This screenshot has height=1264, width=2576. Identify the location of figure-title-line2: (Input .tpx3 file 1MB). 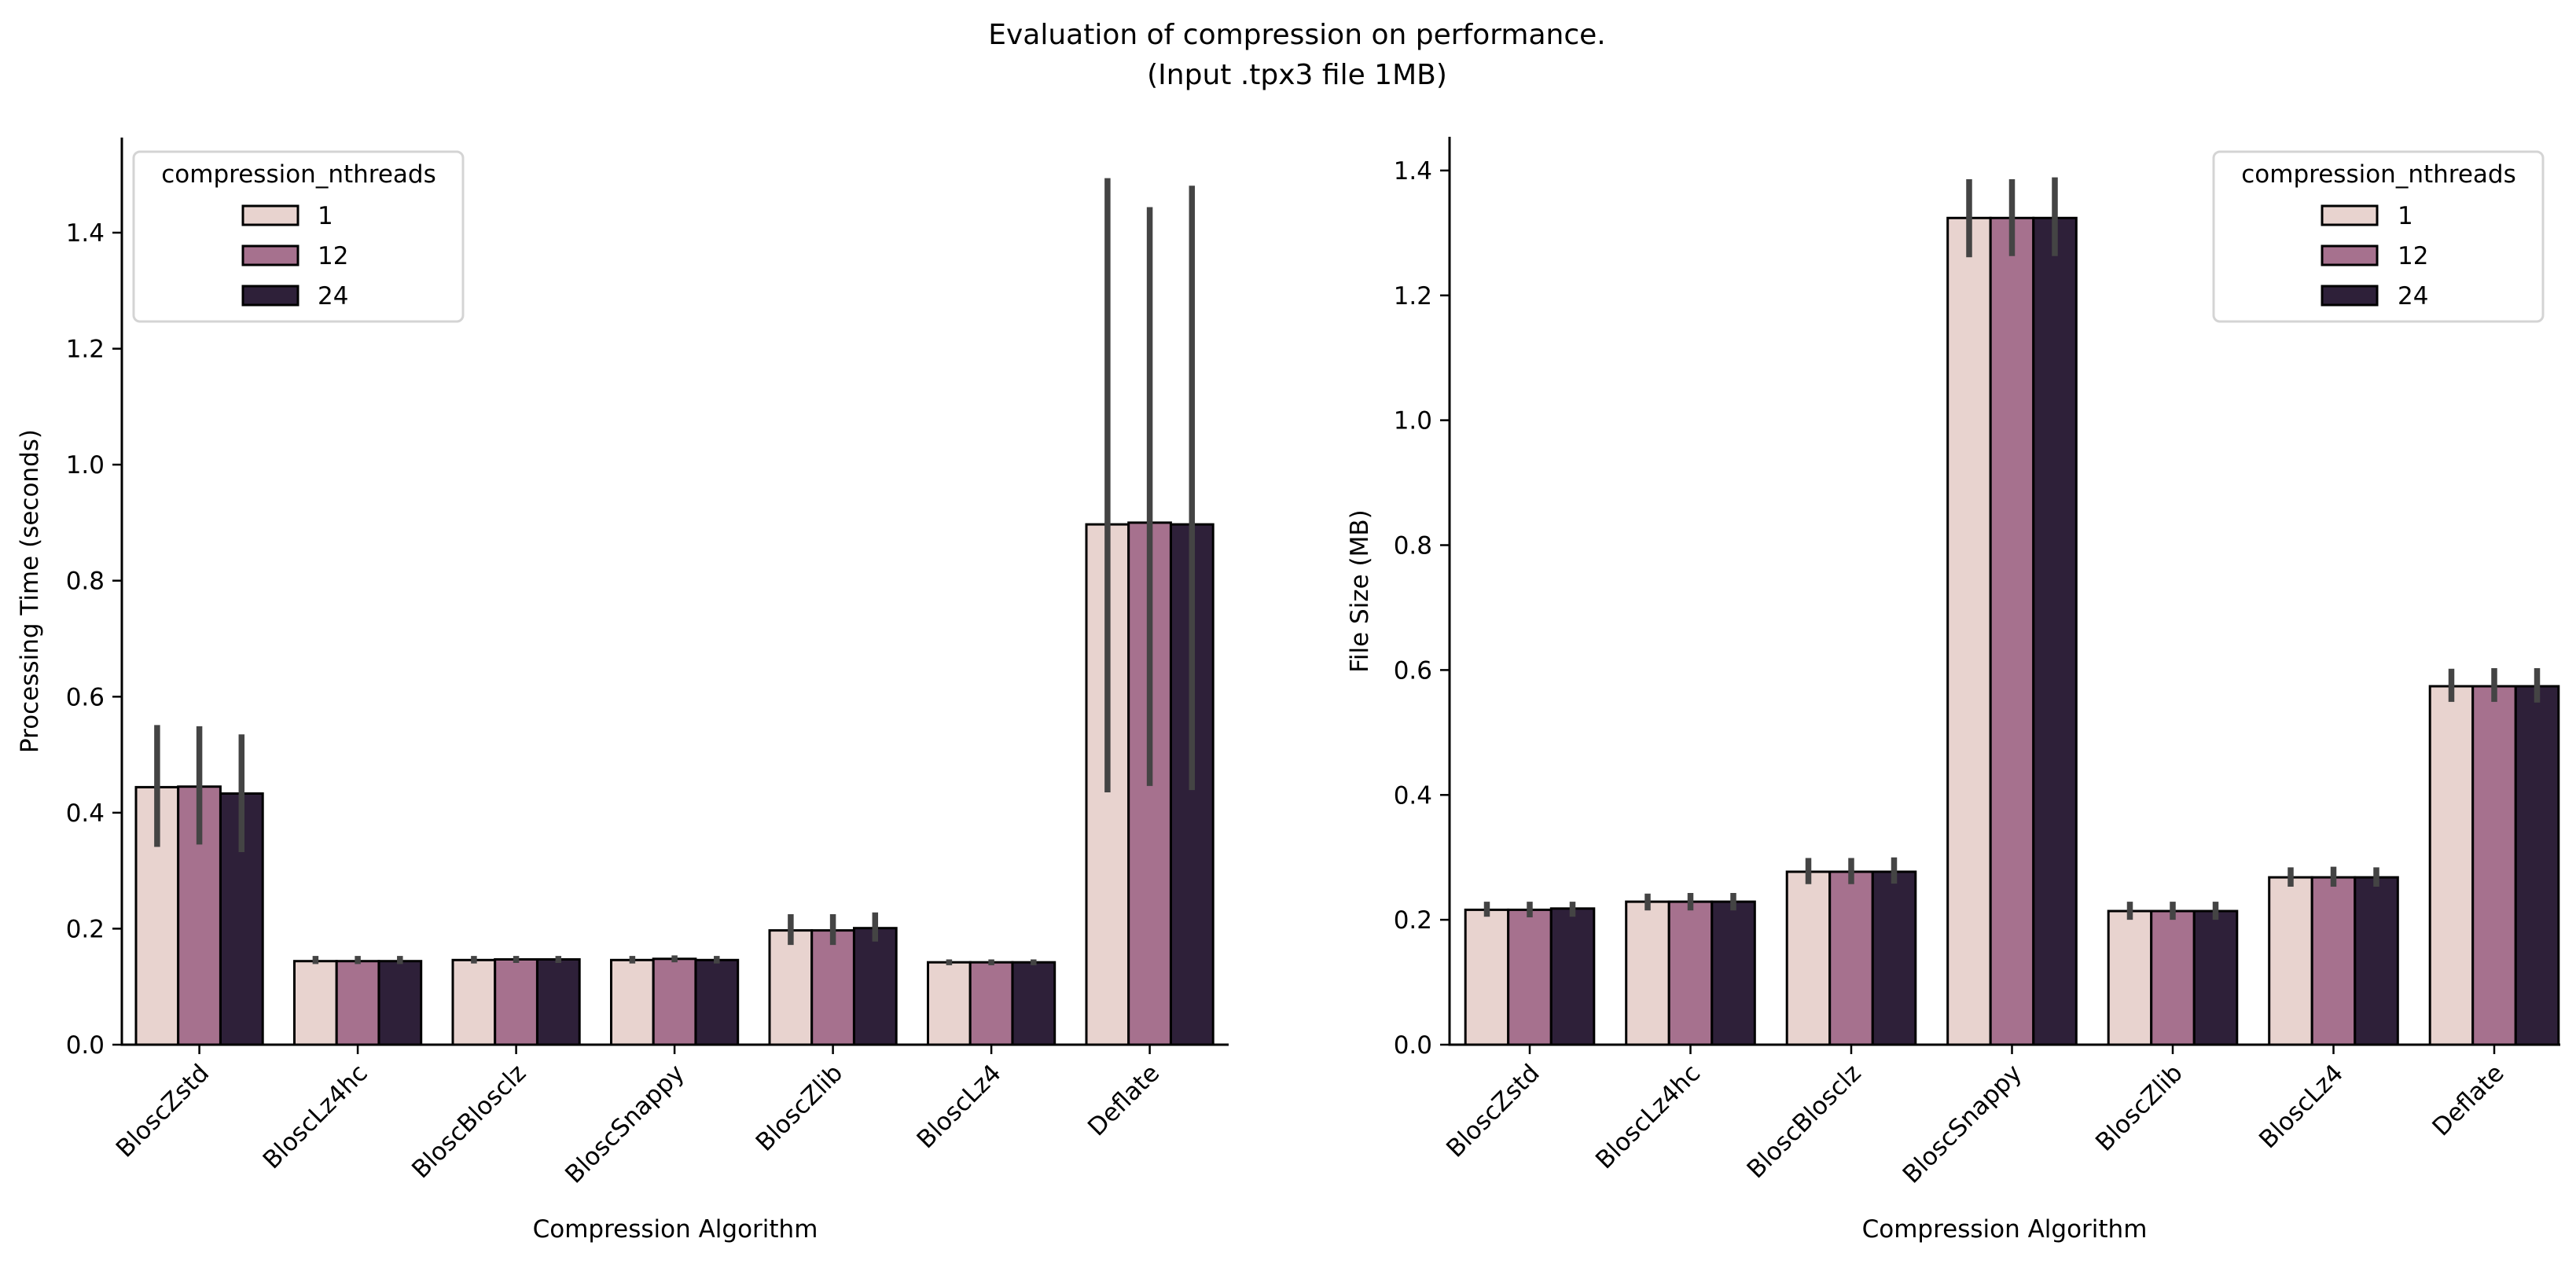
(1297, 75).